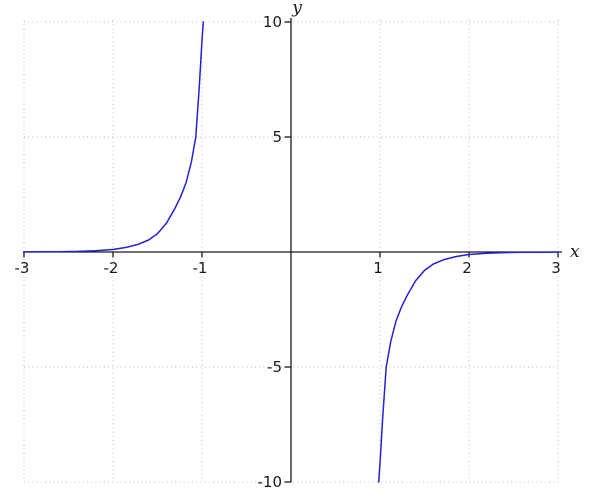 The width and height of the screenshot is (600, 500). What do you see at coordinates (200, 268) in the screenshot?
I see `x-tick-label: -1` at bounding box center [200, 268].